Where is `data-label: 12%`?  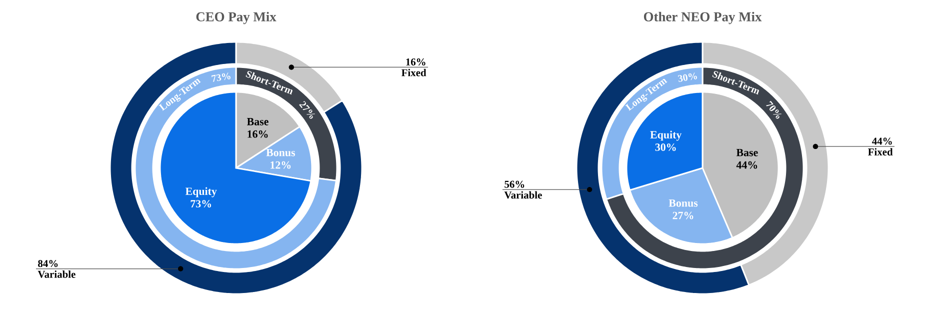
data-label: 12% is located at coordinates (280, 165).